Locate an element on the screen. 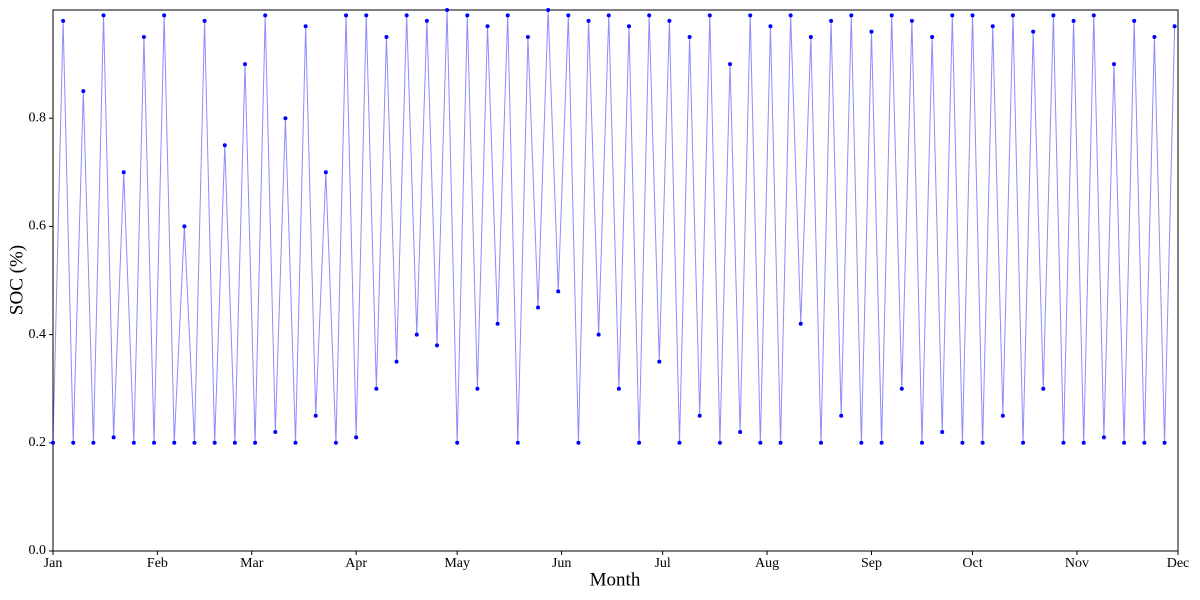 The width and height of the screenshot is (1200, 600). y-tick-label: 0.0 is located at coordinates (38, 550).